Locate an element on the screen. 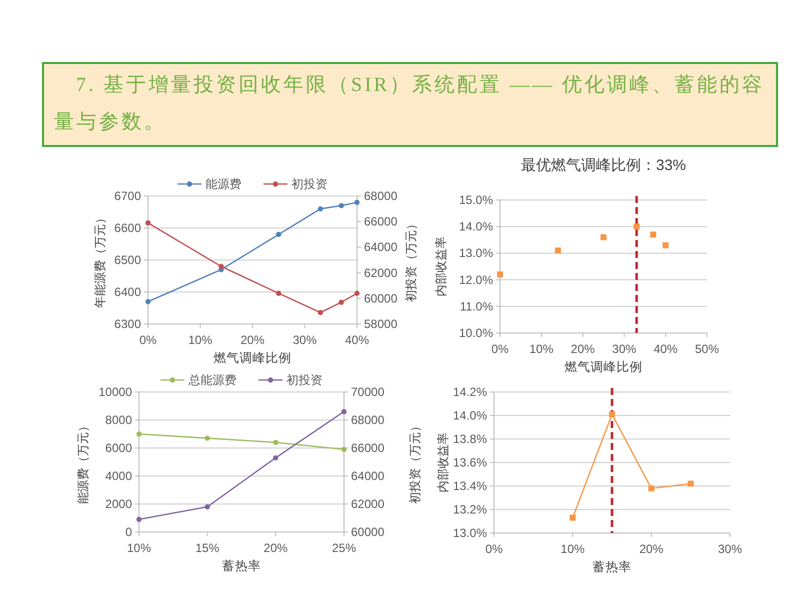  y-tick-label: 13.2% is located at coordinates (470, 509).